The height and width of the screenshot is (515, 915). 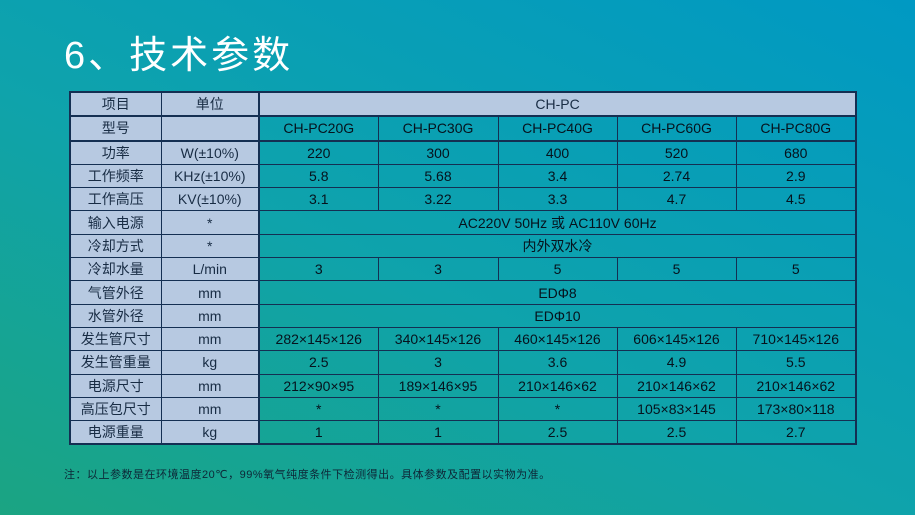 I want to click on value-cell: 2.7, so click(x=796, y=432).